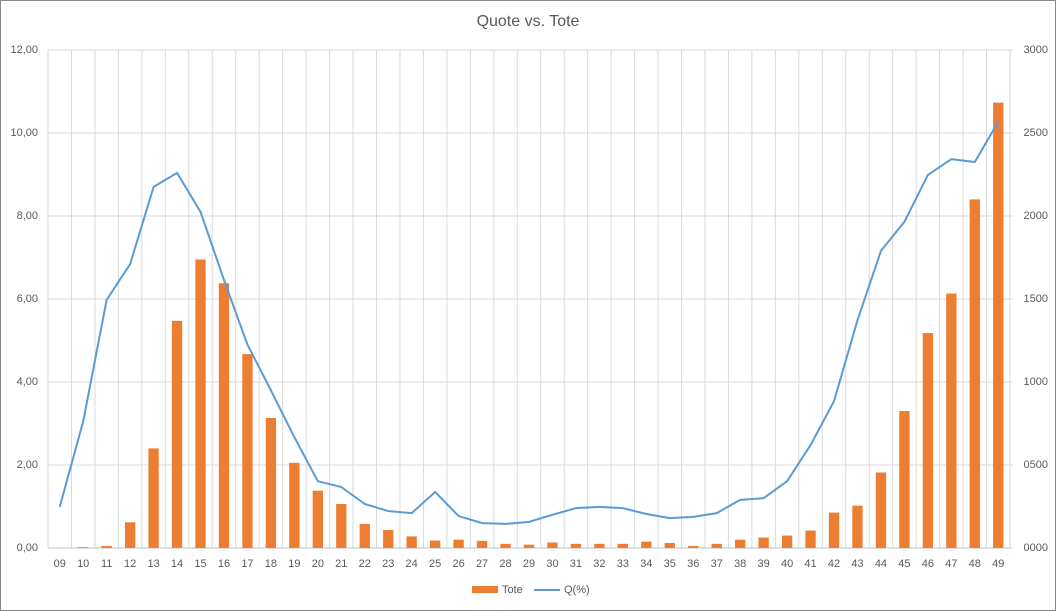 The height and width of the screenshot is (611, 1056). What do you see at coordinates (365, 564) in the screenshot?
I see `x-tick-label: 22` at bounding box center [365, 564].